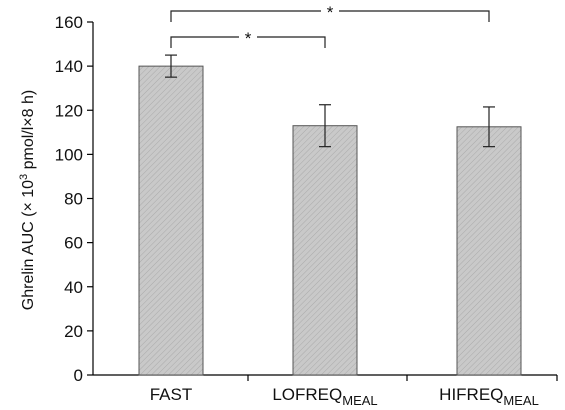 The height and width of the screenshot is (410, 565). What do you see at coordinates (69, 110) in the screenshot?
I see `y-tick-label-120: 120` at bounding box center [69, 110].